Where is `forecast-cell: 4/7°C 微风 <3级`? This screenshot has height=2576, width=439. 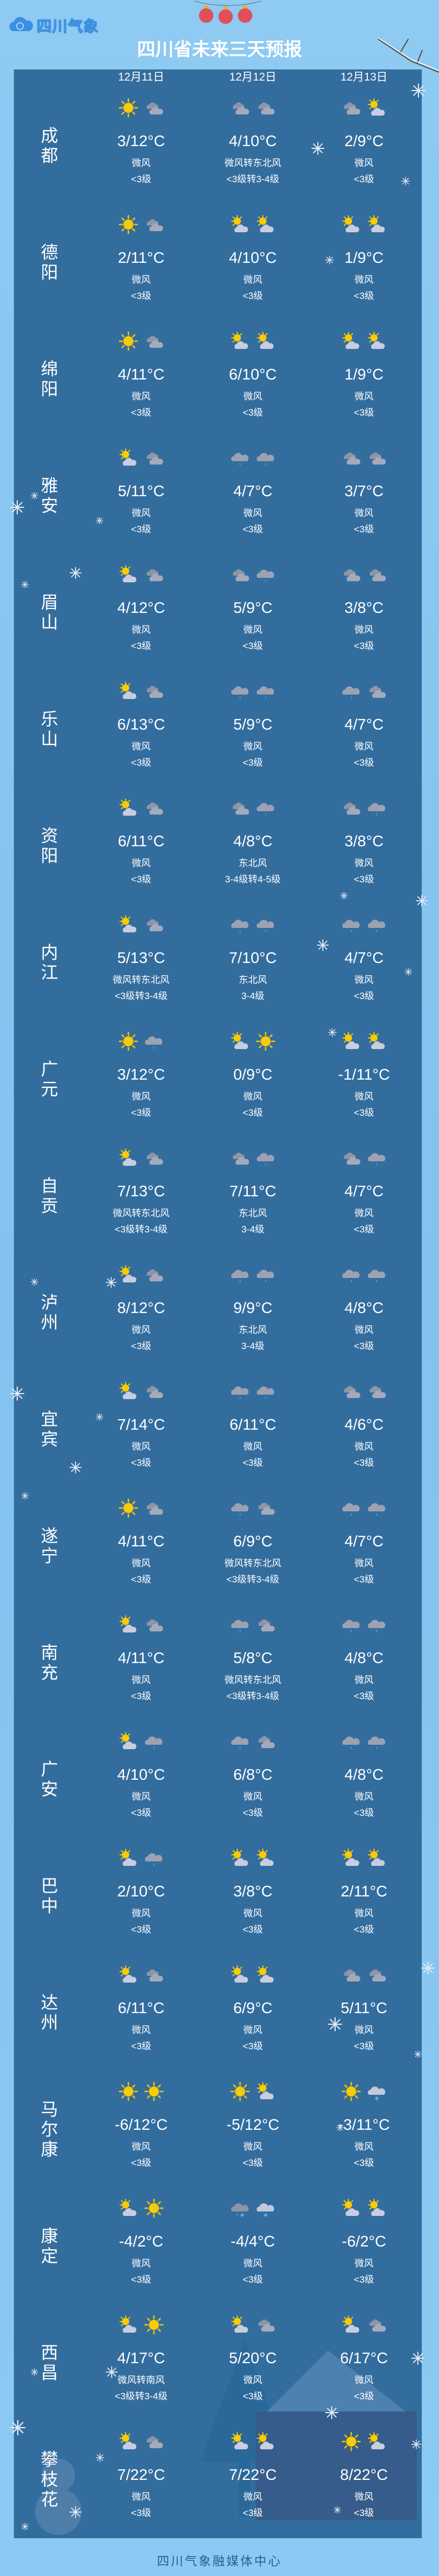 forecast-cell: 4/7°C 微风 <3级 is located at coordinates (252, 488).